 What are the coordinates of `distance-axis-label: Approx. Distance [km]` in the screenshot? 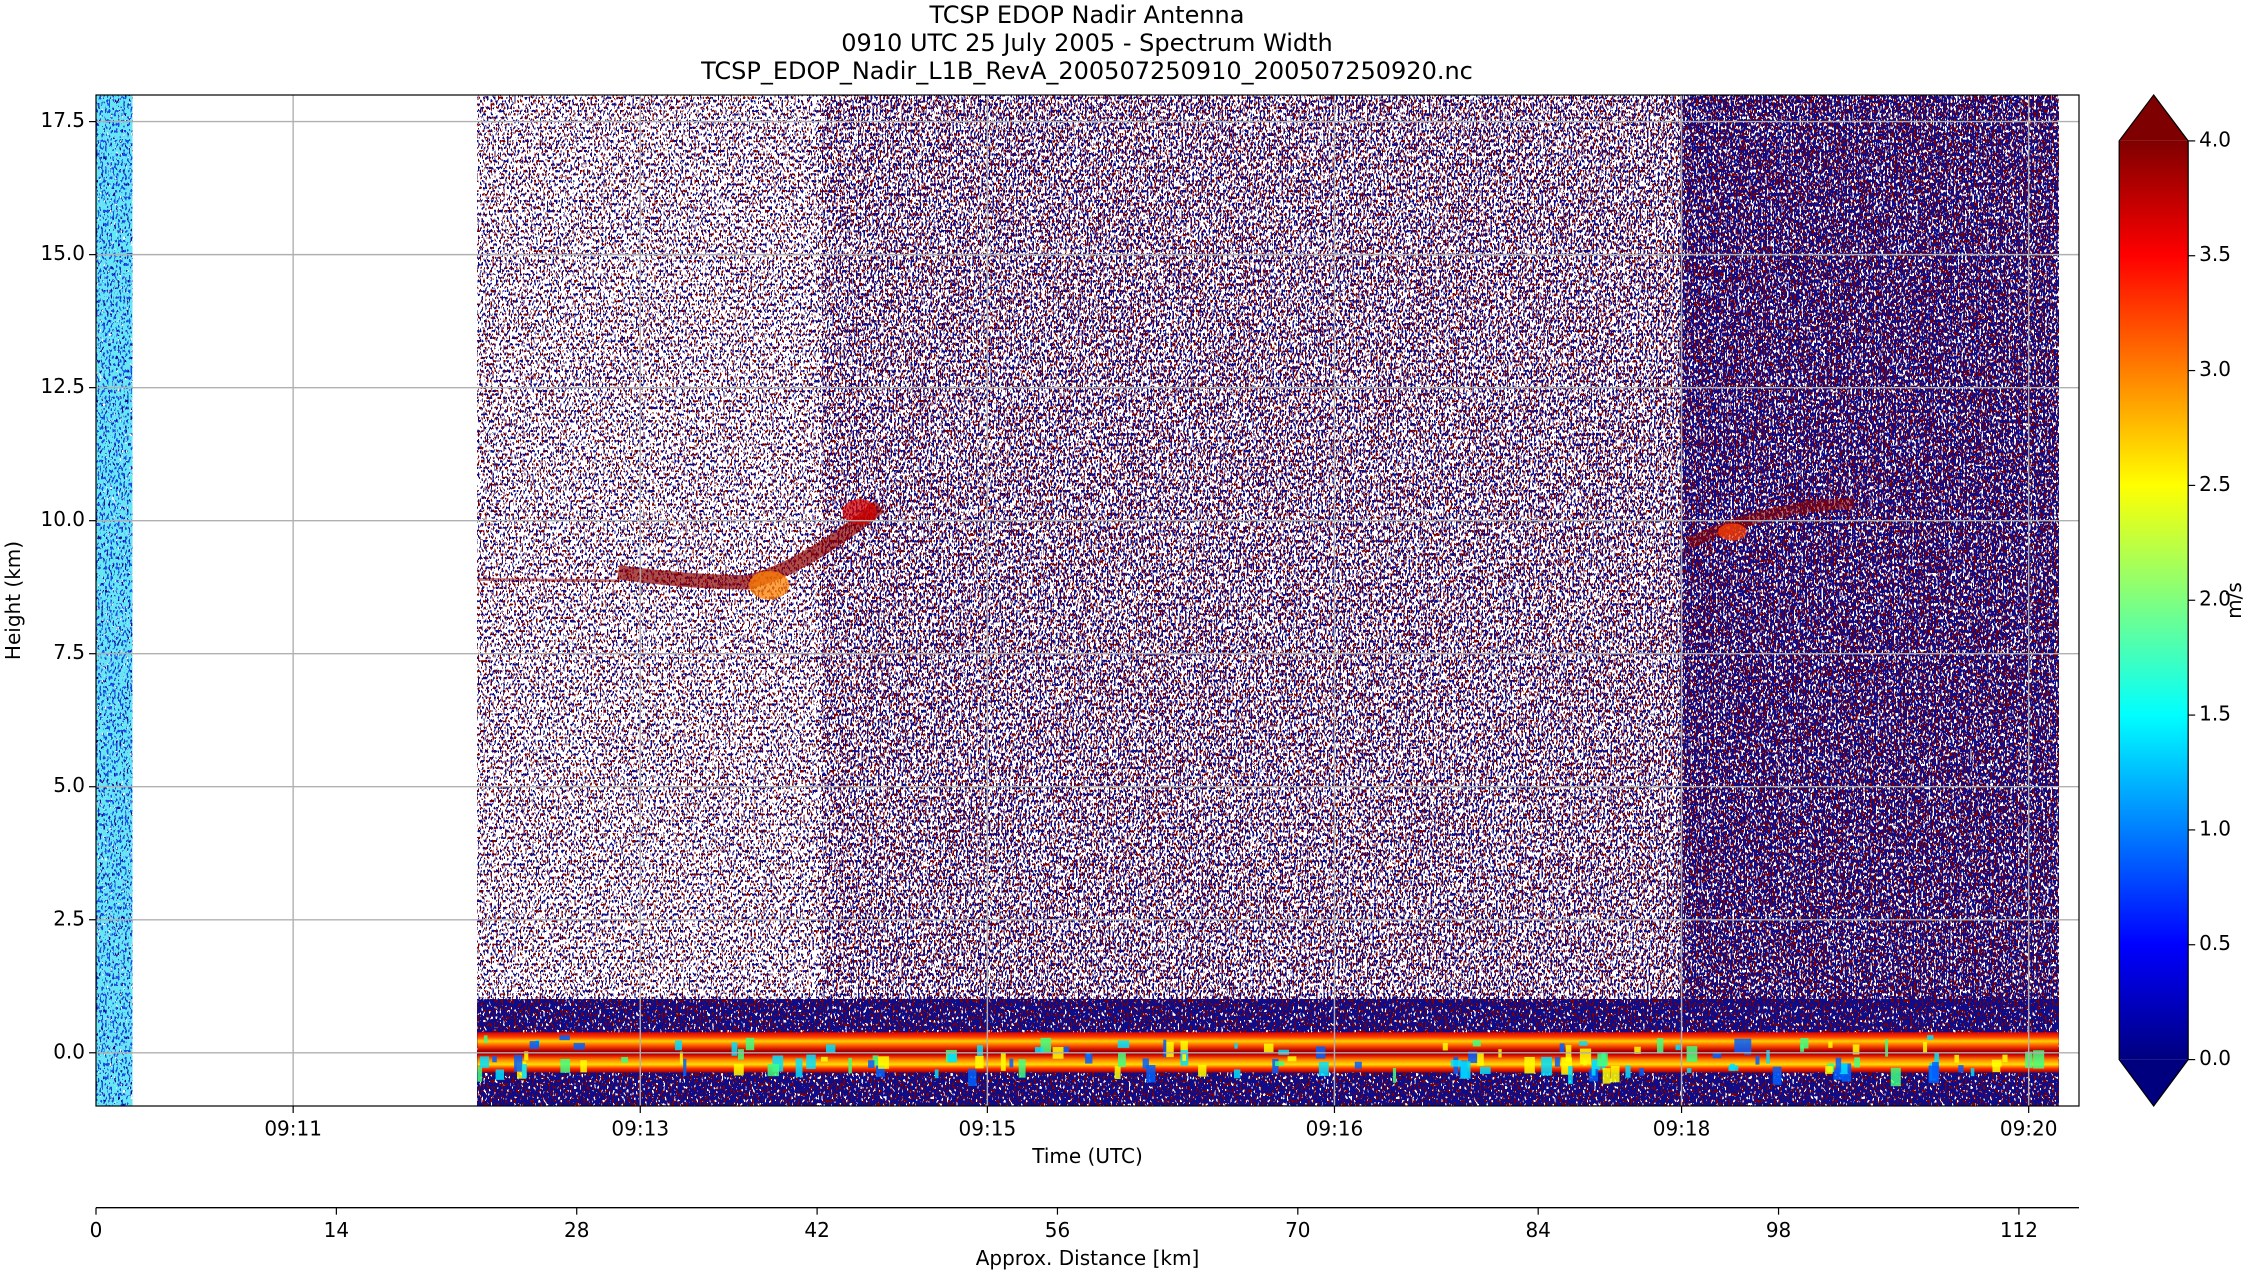 It's located at (1088, 1258).